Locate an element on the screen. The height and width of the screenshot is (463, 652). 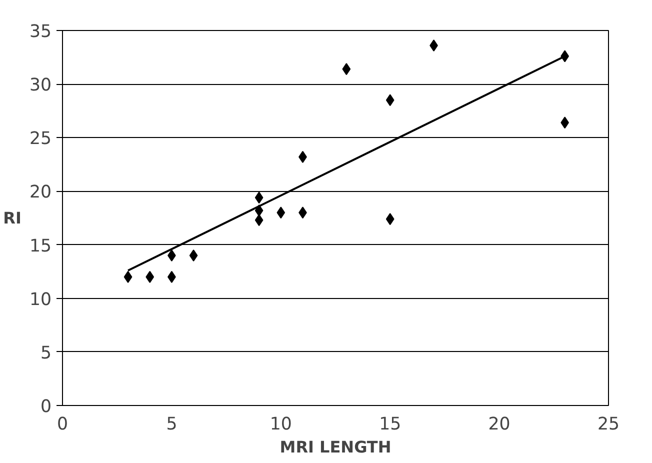
x-tick-label: 0 is located at coordinates (62, 424).